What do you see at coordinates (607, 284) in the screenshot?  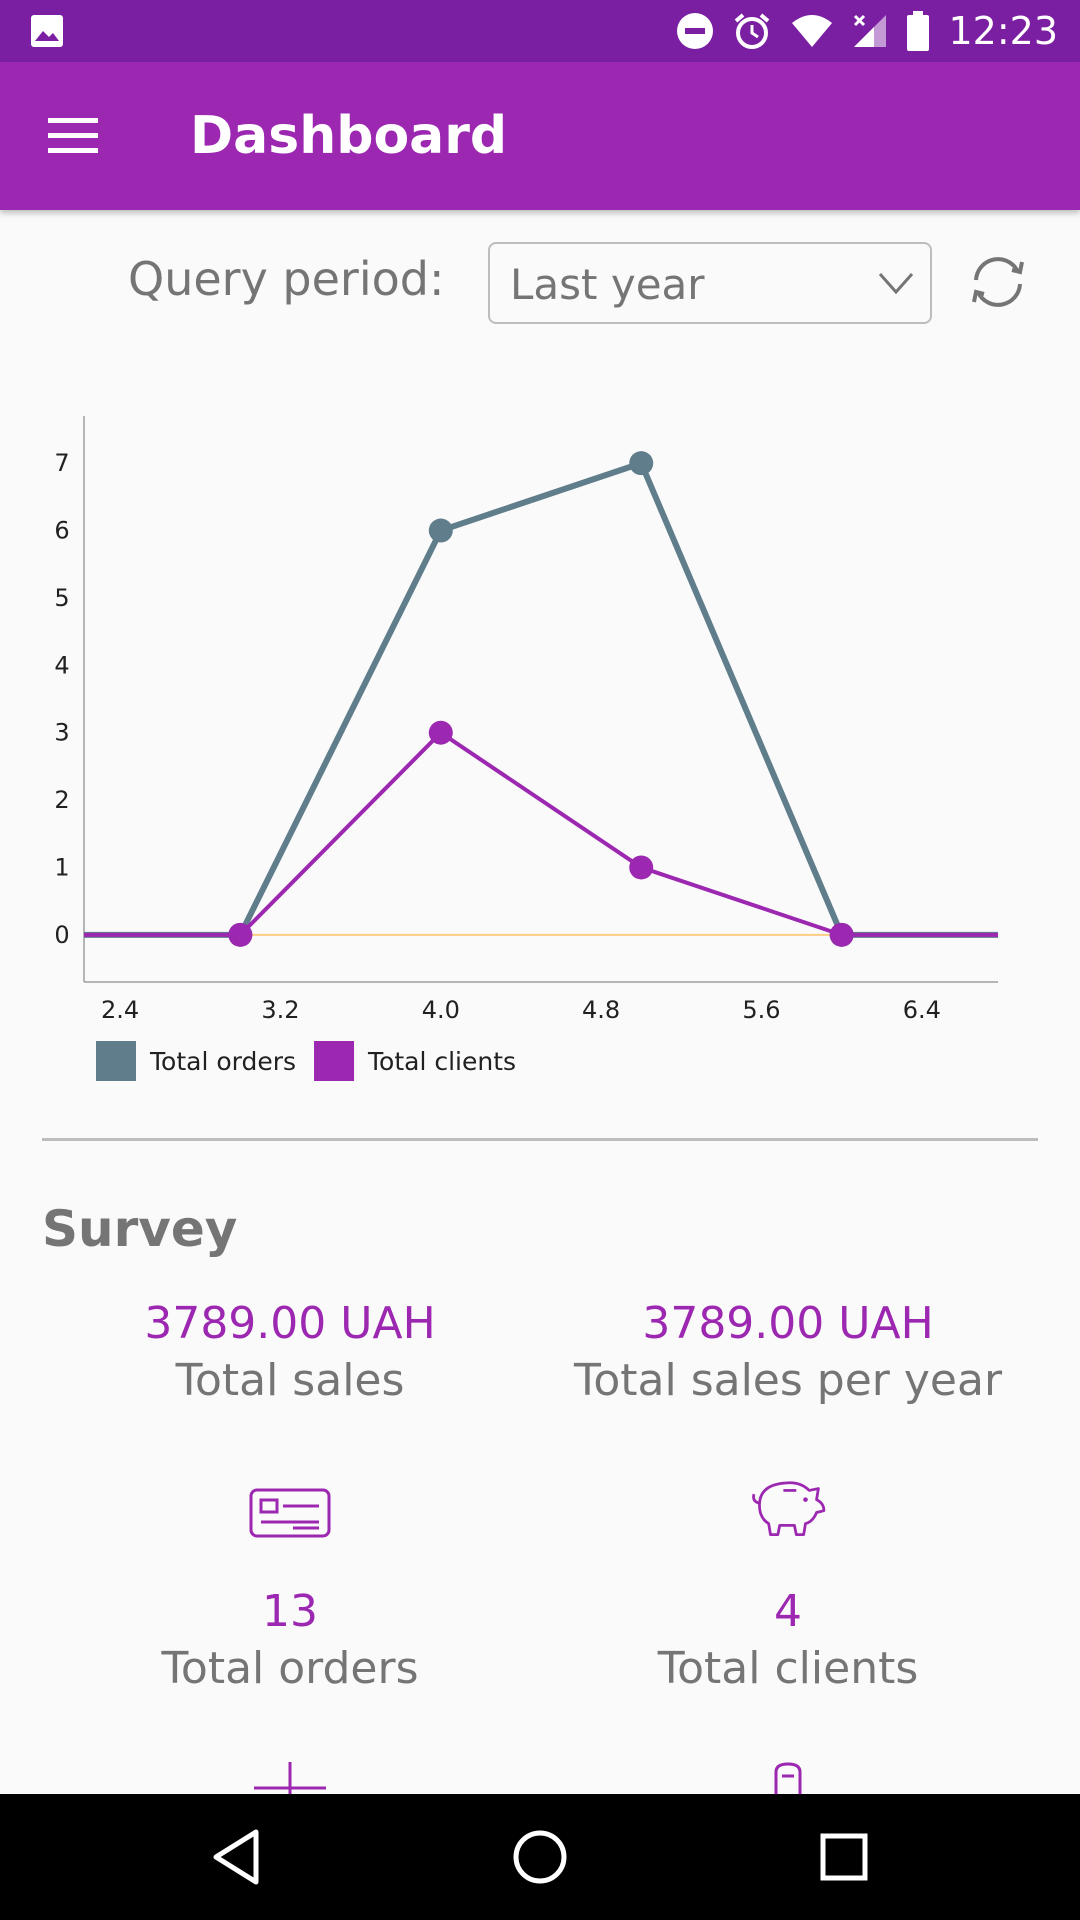 I see `query-period-value: Last year` at bounding box center [607, 284].